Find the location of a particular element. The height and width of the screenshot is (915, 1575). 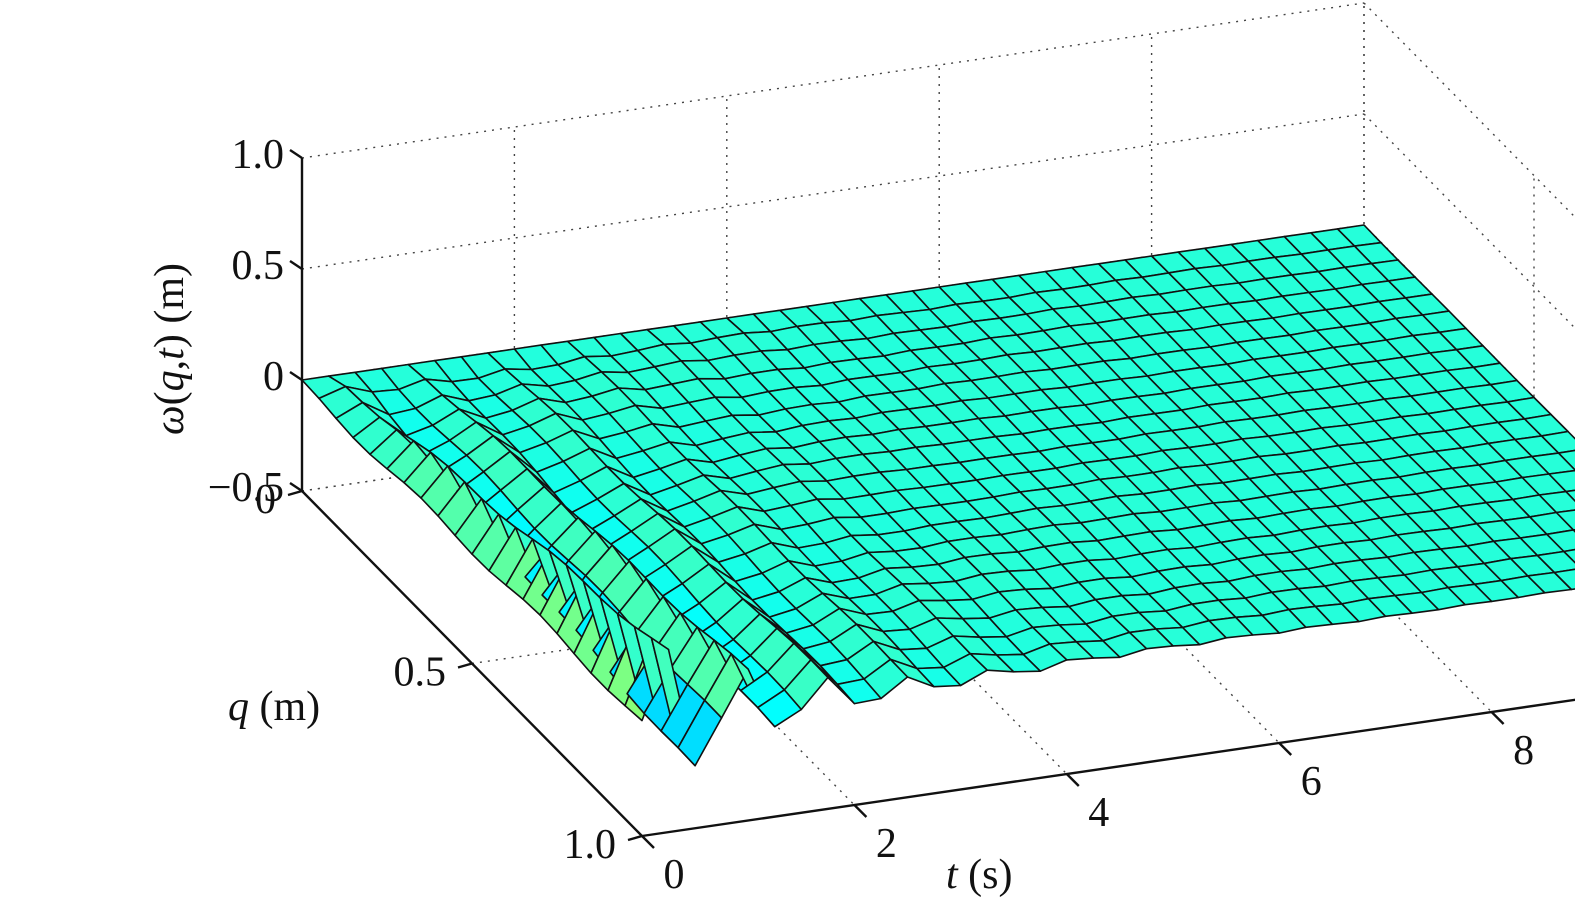

q-tick-label: 0.5 is located at coordinates (420, 673).